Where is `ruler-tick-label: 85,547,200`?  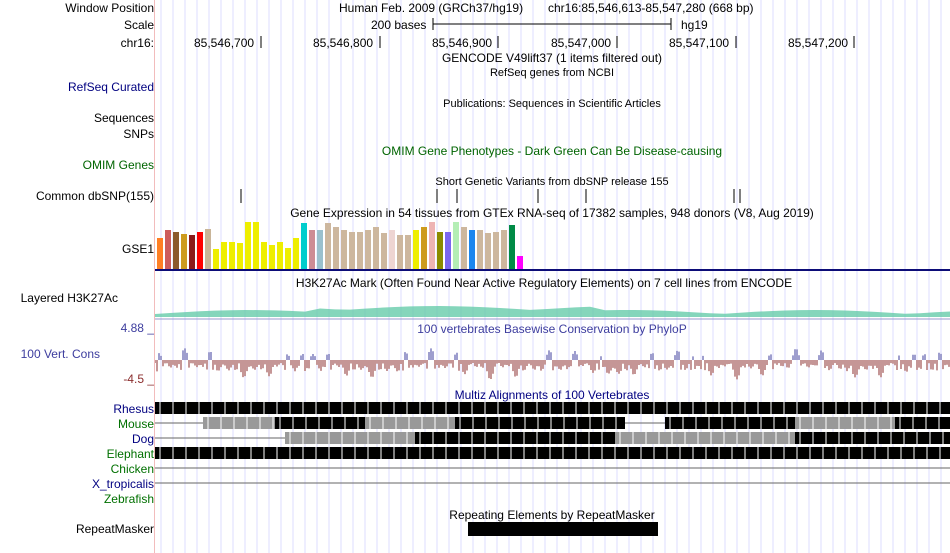
ruler-tick-label: 85,547,200 is located at coordinates (818, 43).